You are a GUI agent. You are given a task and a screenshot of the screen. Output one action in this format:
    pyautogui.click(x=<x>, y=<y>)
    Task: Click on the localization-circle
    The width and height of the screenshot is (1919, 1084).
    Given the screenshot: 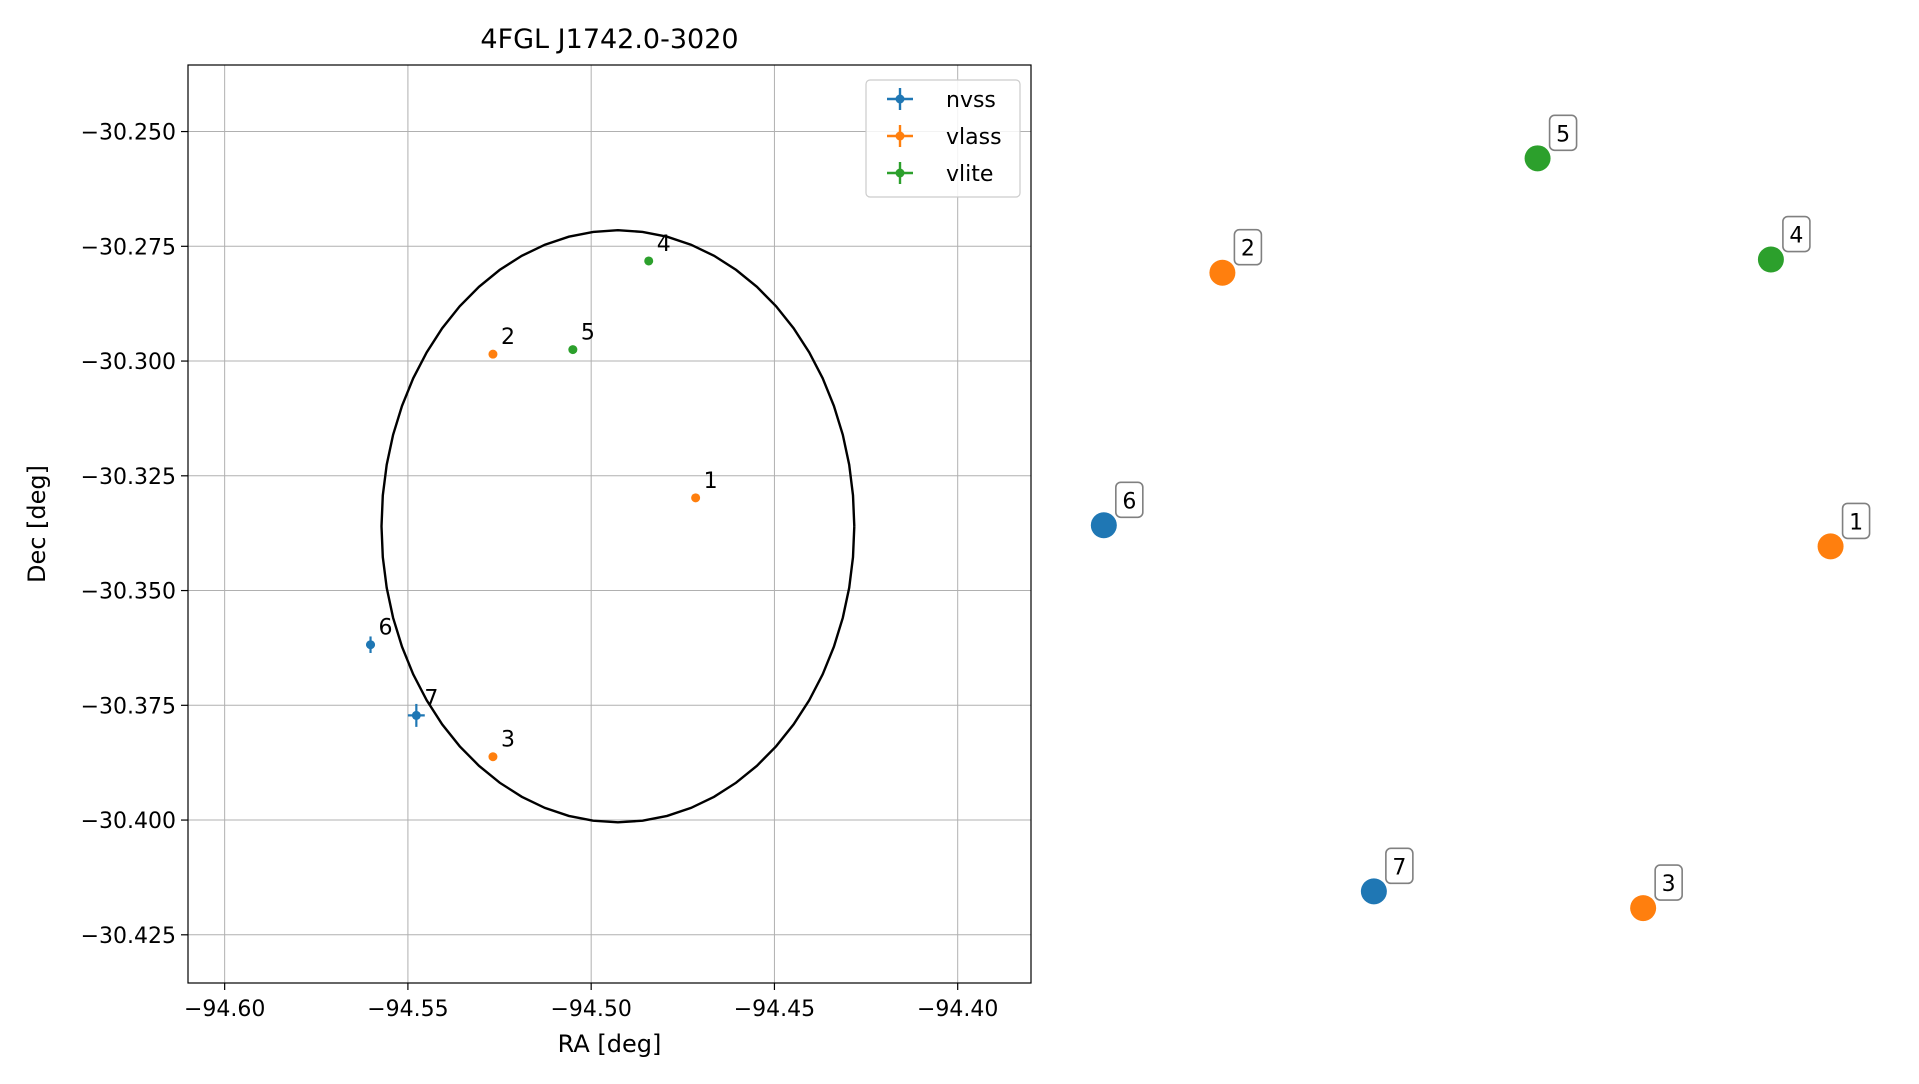 What is the action you would take?
    pyautogui.click(x=618, y=526)
    